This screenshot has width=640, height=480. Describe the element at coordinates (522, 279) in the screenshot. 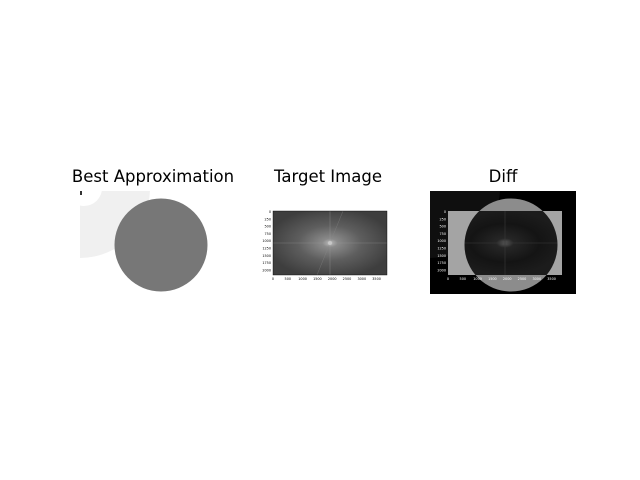

I see `diff-xtick: 2500` at that location.